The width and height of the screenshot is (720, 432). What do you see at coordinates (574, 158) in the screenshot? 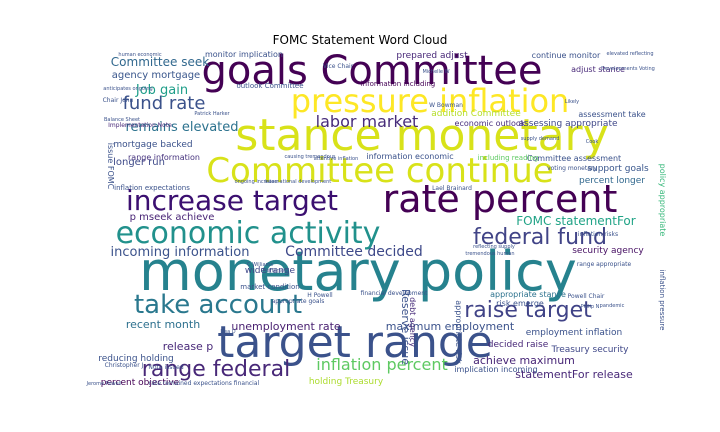
I see `word-committee-assessment: Committee assessment` at bounding box center [574, 158].